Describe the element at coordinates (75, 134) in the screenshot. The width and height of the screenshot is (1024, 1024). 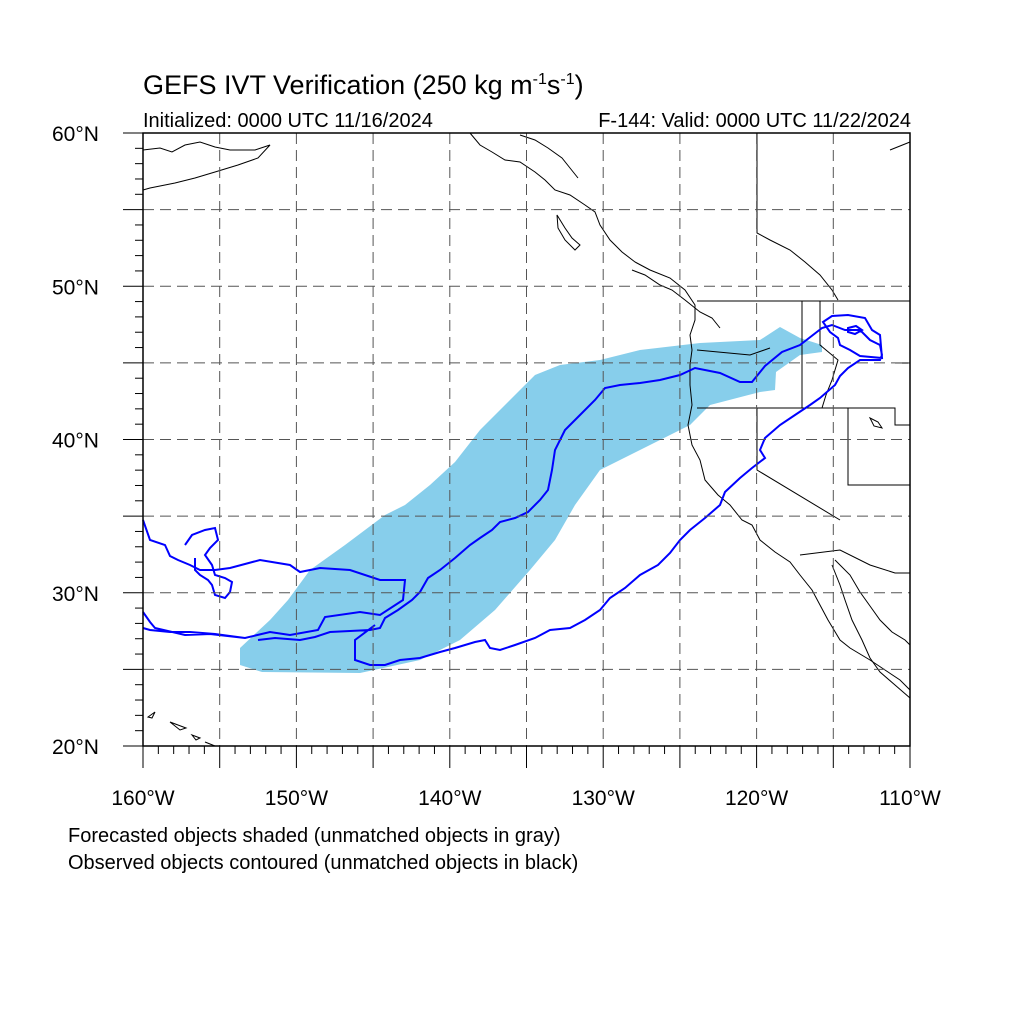
I see `latitude-label: 60°N` at that location.